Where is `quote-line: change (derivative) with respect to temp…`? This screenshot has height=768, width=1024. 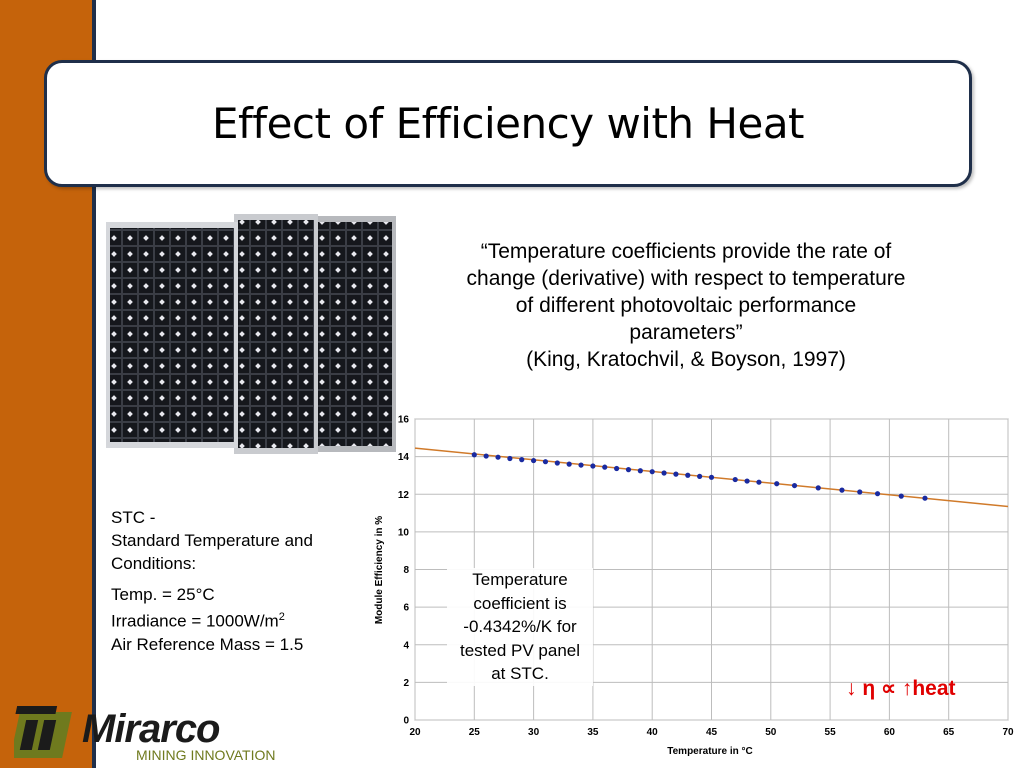
quote-line: change (derivative) with respect to temp… is located at coordinates (686, 278).